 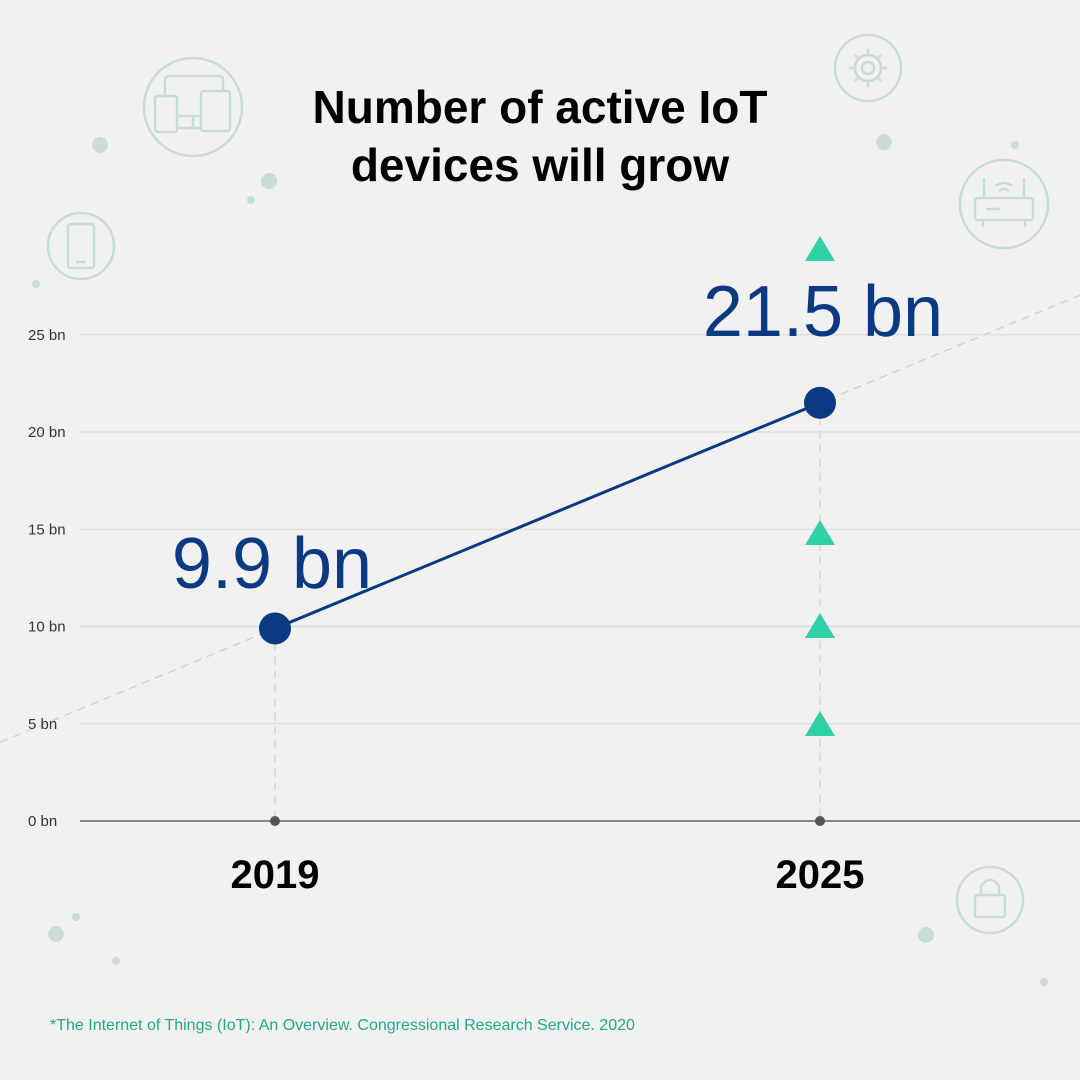 What do you see at coordinates (820, 875) in the screenshot?
I see `x-tick-label: 2025` at bounding box center [820, 875].